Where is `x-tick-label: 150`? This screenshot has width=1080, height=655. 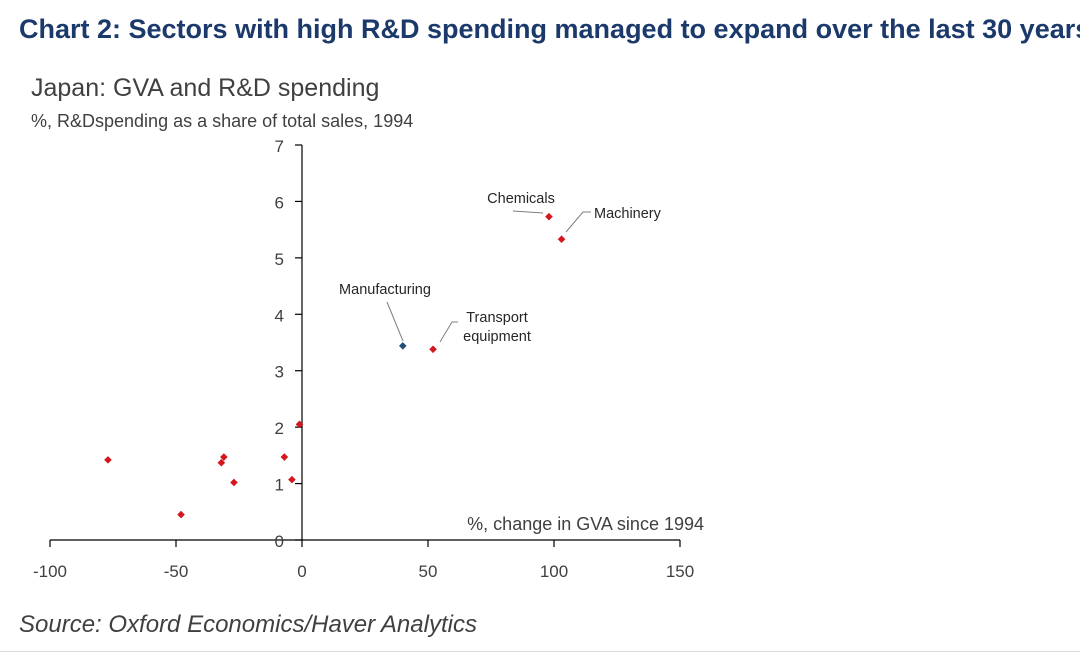
x-tick-label: 150 is located at coordinates (680, 571).